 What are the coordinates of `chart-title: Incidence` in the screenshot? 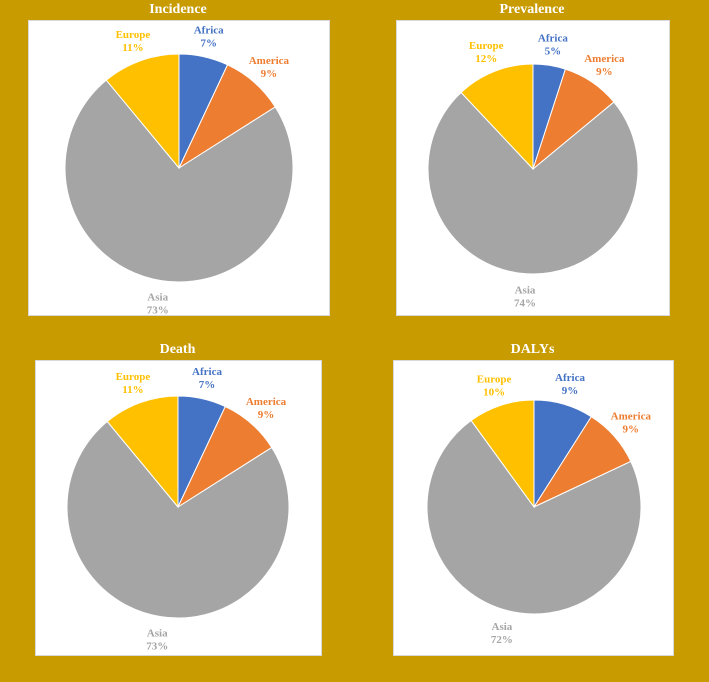 It's located at (178, 9).